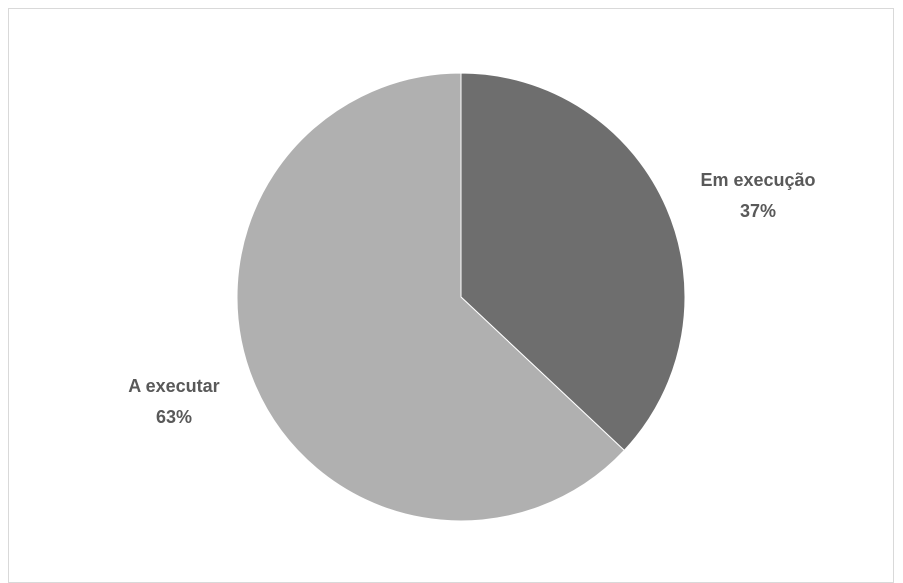  I want to click on slice-percent-label-1: 37%, so click(758, 211).